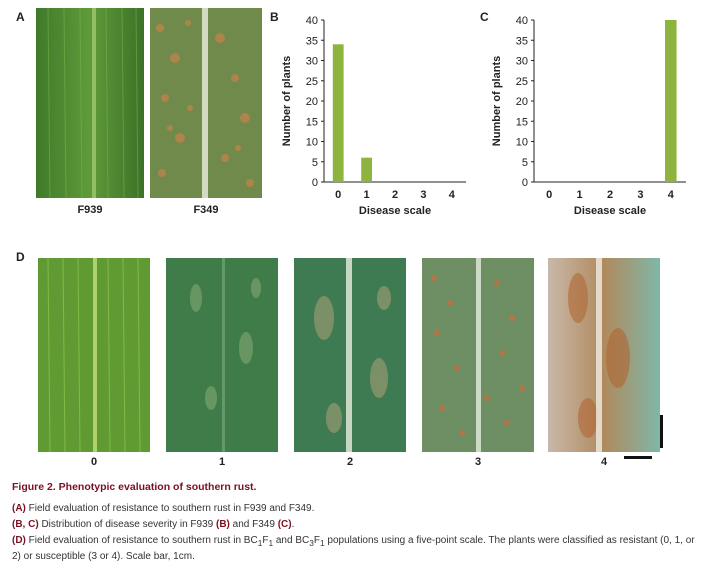 This screenshot has height=579, width=703. What do you see at coordinates (291, 540) in the screenshot?
I see `caption-text-d-3: and BC` at bounding box center [291, 540].